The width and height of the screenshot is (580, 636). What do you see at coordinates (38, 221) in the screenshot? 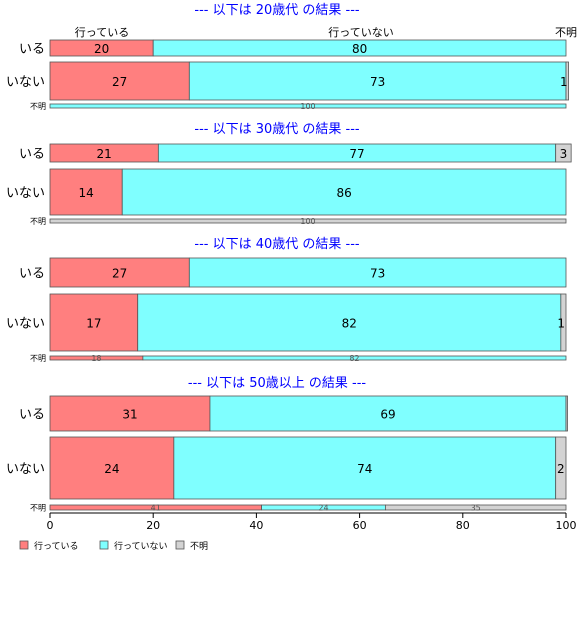
I see `category-label-2-3: 不明` at bounding box center [38, 221].